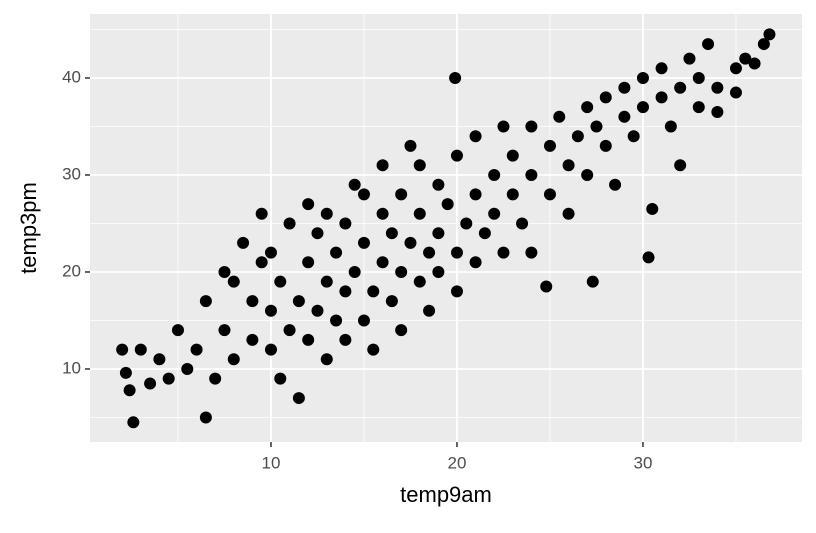 The height and width of the screenshot is (533, 816). What do you see at coordinates (71, 367) in the screenshot?
I see `y-tick-label: 10` at bounding box center [71, 367].